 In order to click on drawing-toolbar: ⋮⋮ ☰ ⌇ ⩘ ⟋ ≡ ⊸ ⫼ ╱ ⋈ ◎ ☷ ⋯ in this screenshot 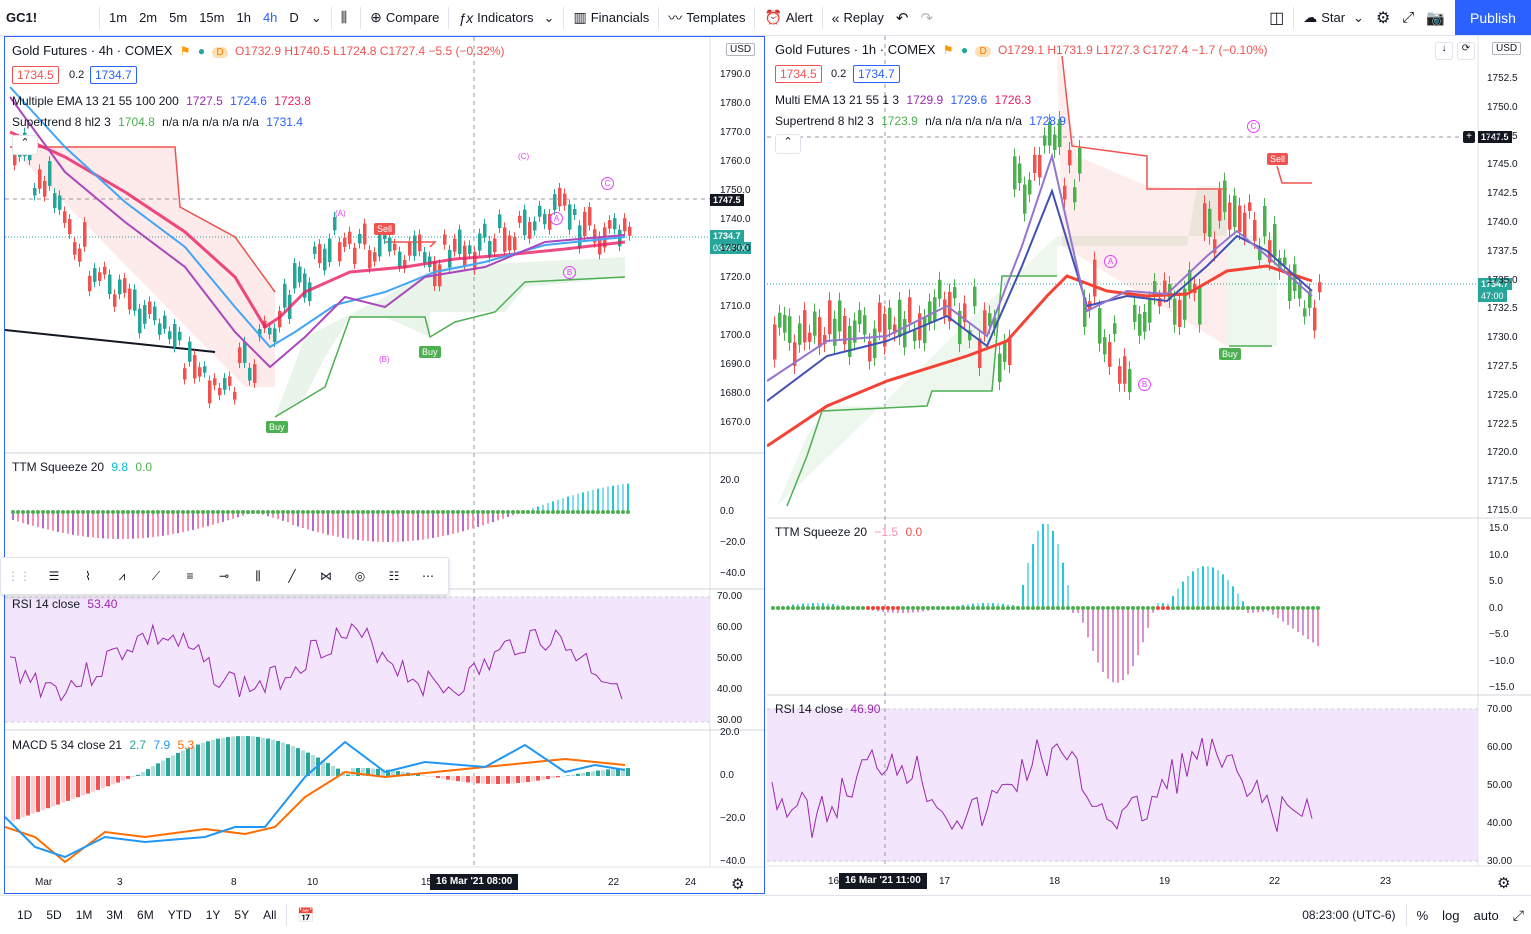, I will do `click(224, 576)`.